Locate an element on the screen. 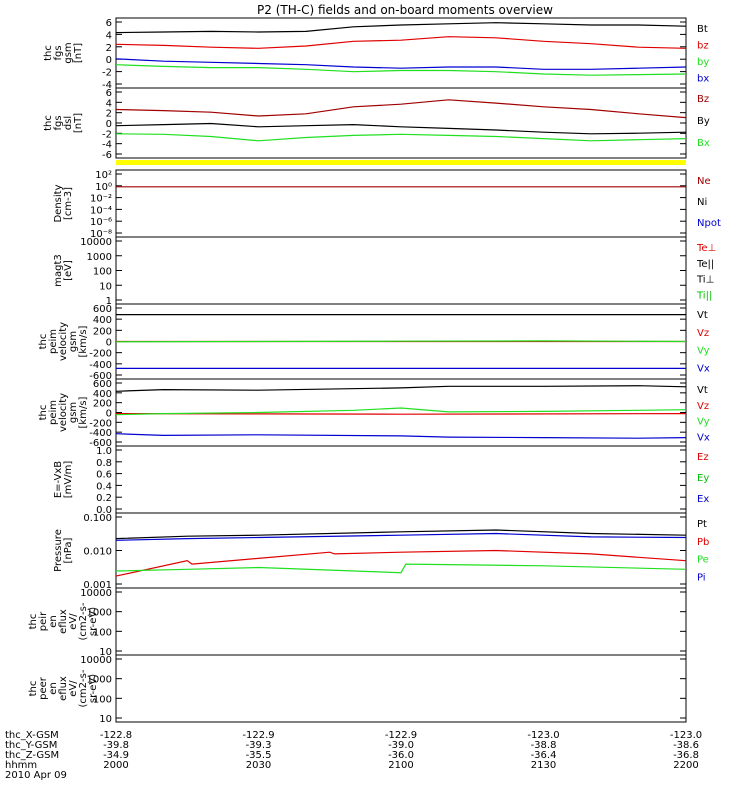 This screenshot has width=750, height=800. x-tick-label: -39.8 is located at coordinates (116, 745).